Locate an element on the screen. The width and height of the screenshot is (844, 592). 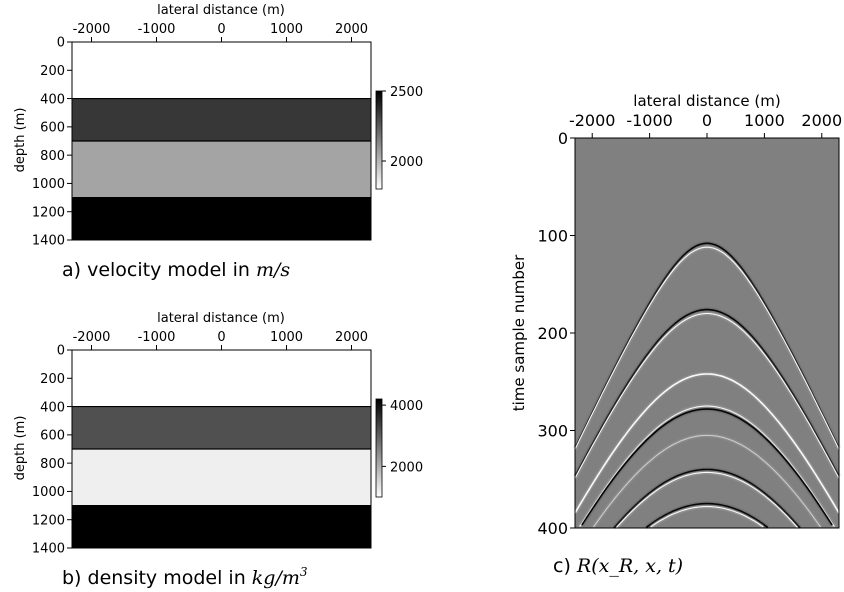
panel-b-xlabel: lateral distance (m) is located at coordinates (221, 318).